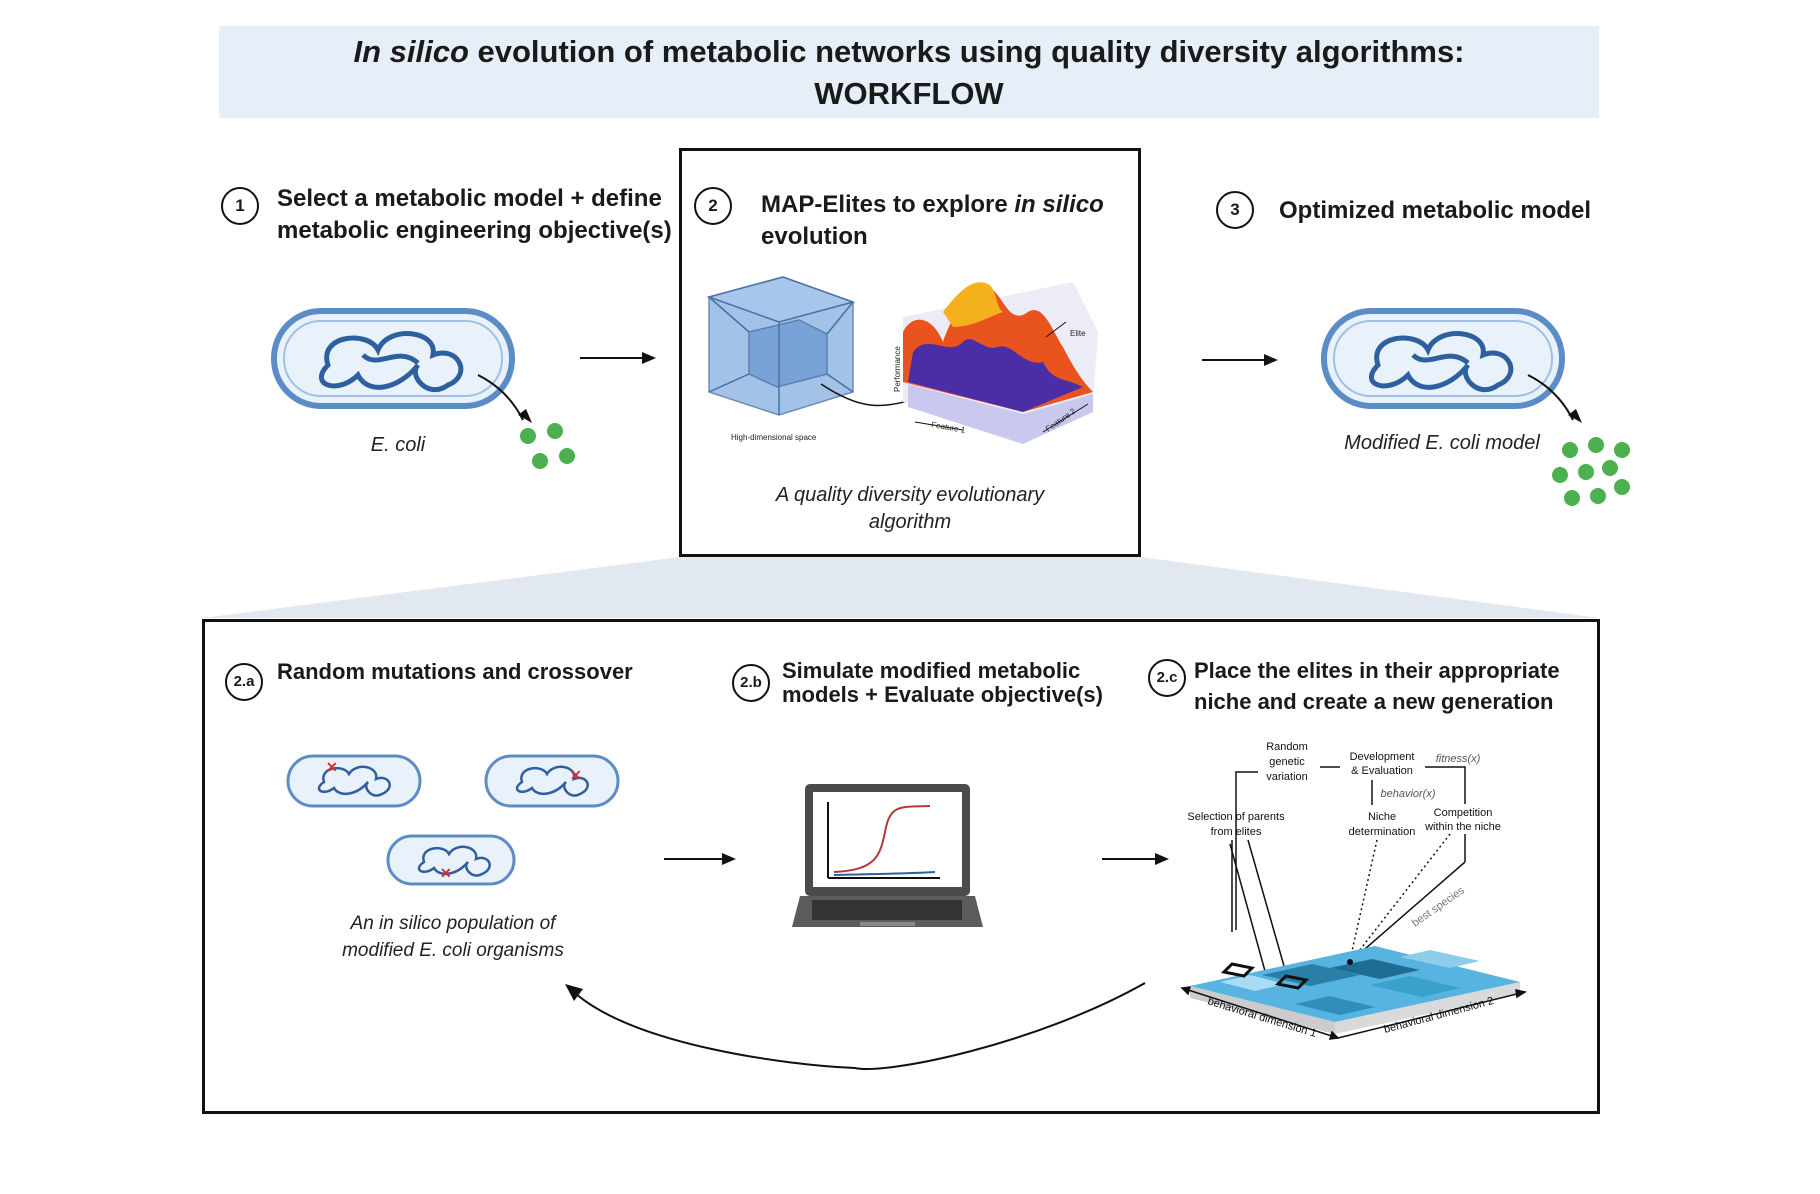  I want to click on step-1-number: 1, so click(240, 206).